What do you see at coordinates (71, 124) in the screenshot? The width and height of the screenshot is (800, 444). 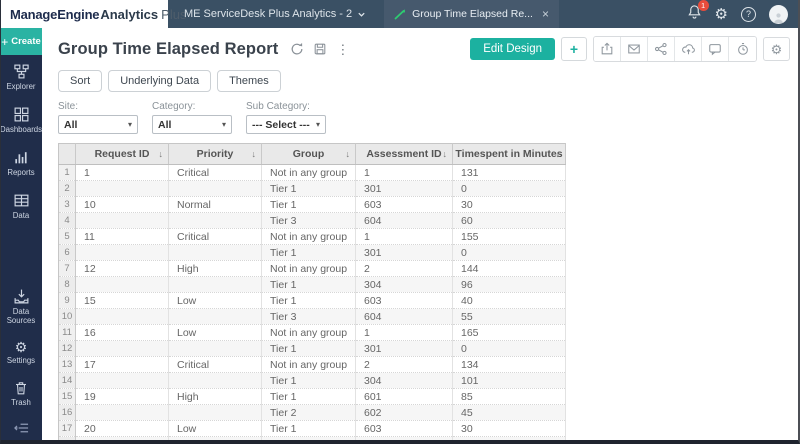 I see `dropdown-value: All` at bounding box center [71, 124].